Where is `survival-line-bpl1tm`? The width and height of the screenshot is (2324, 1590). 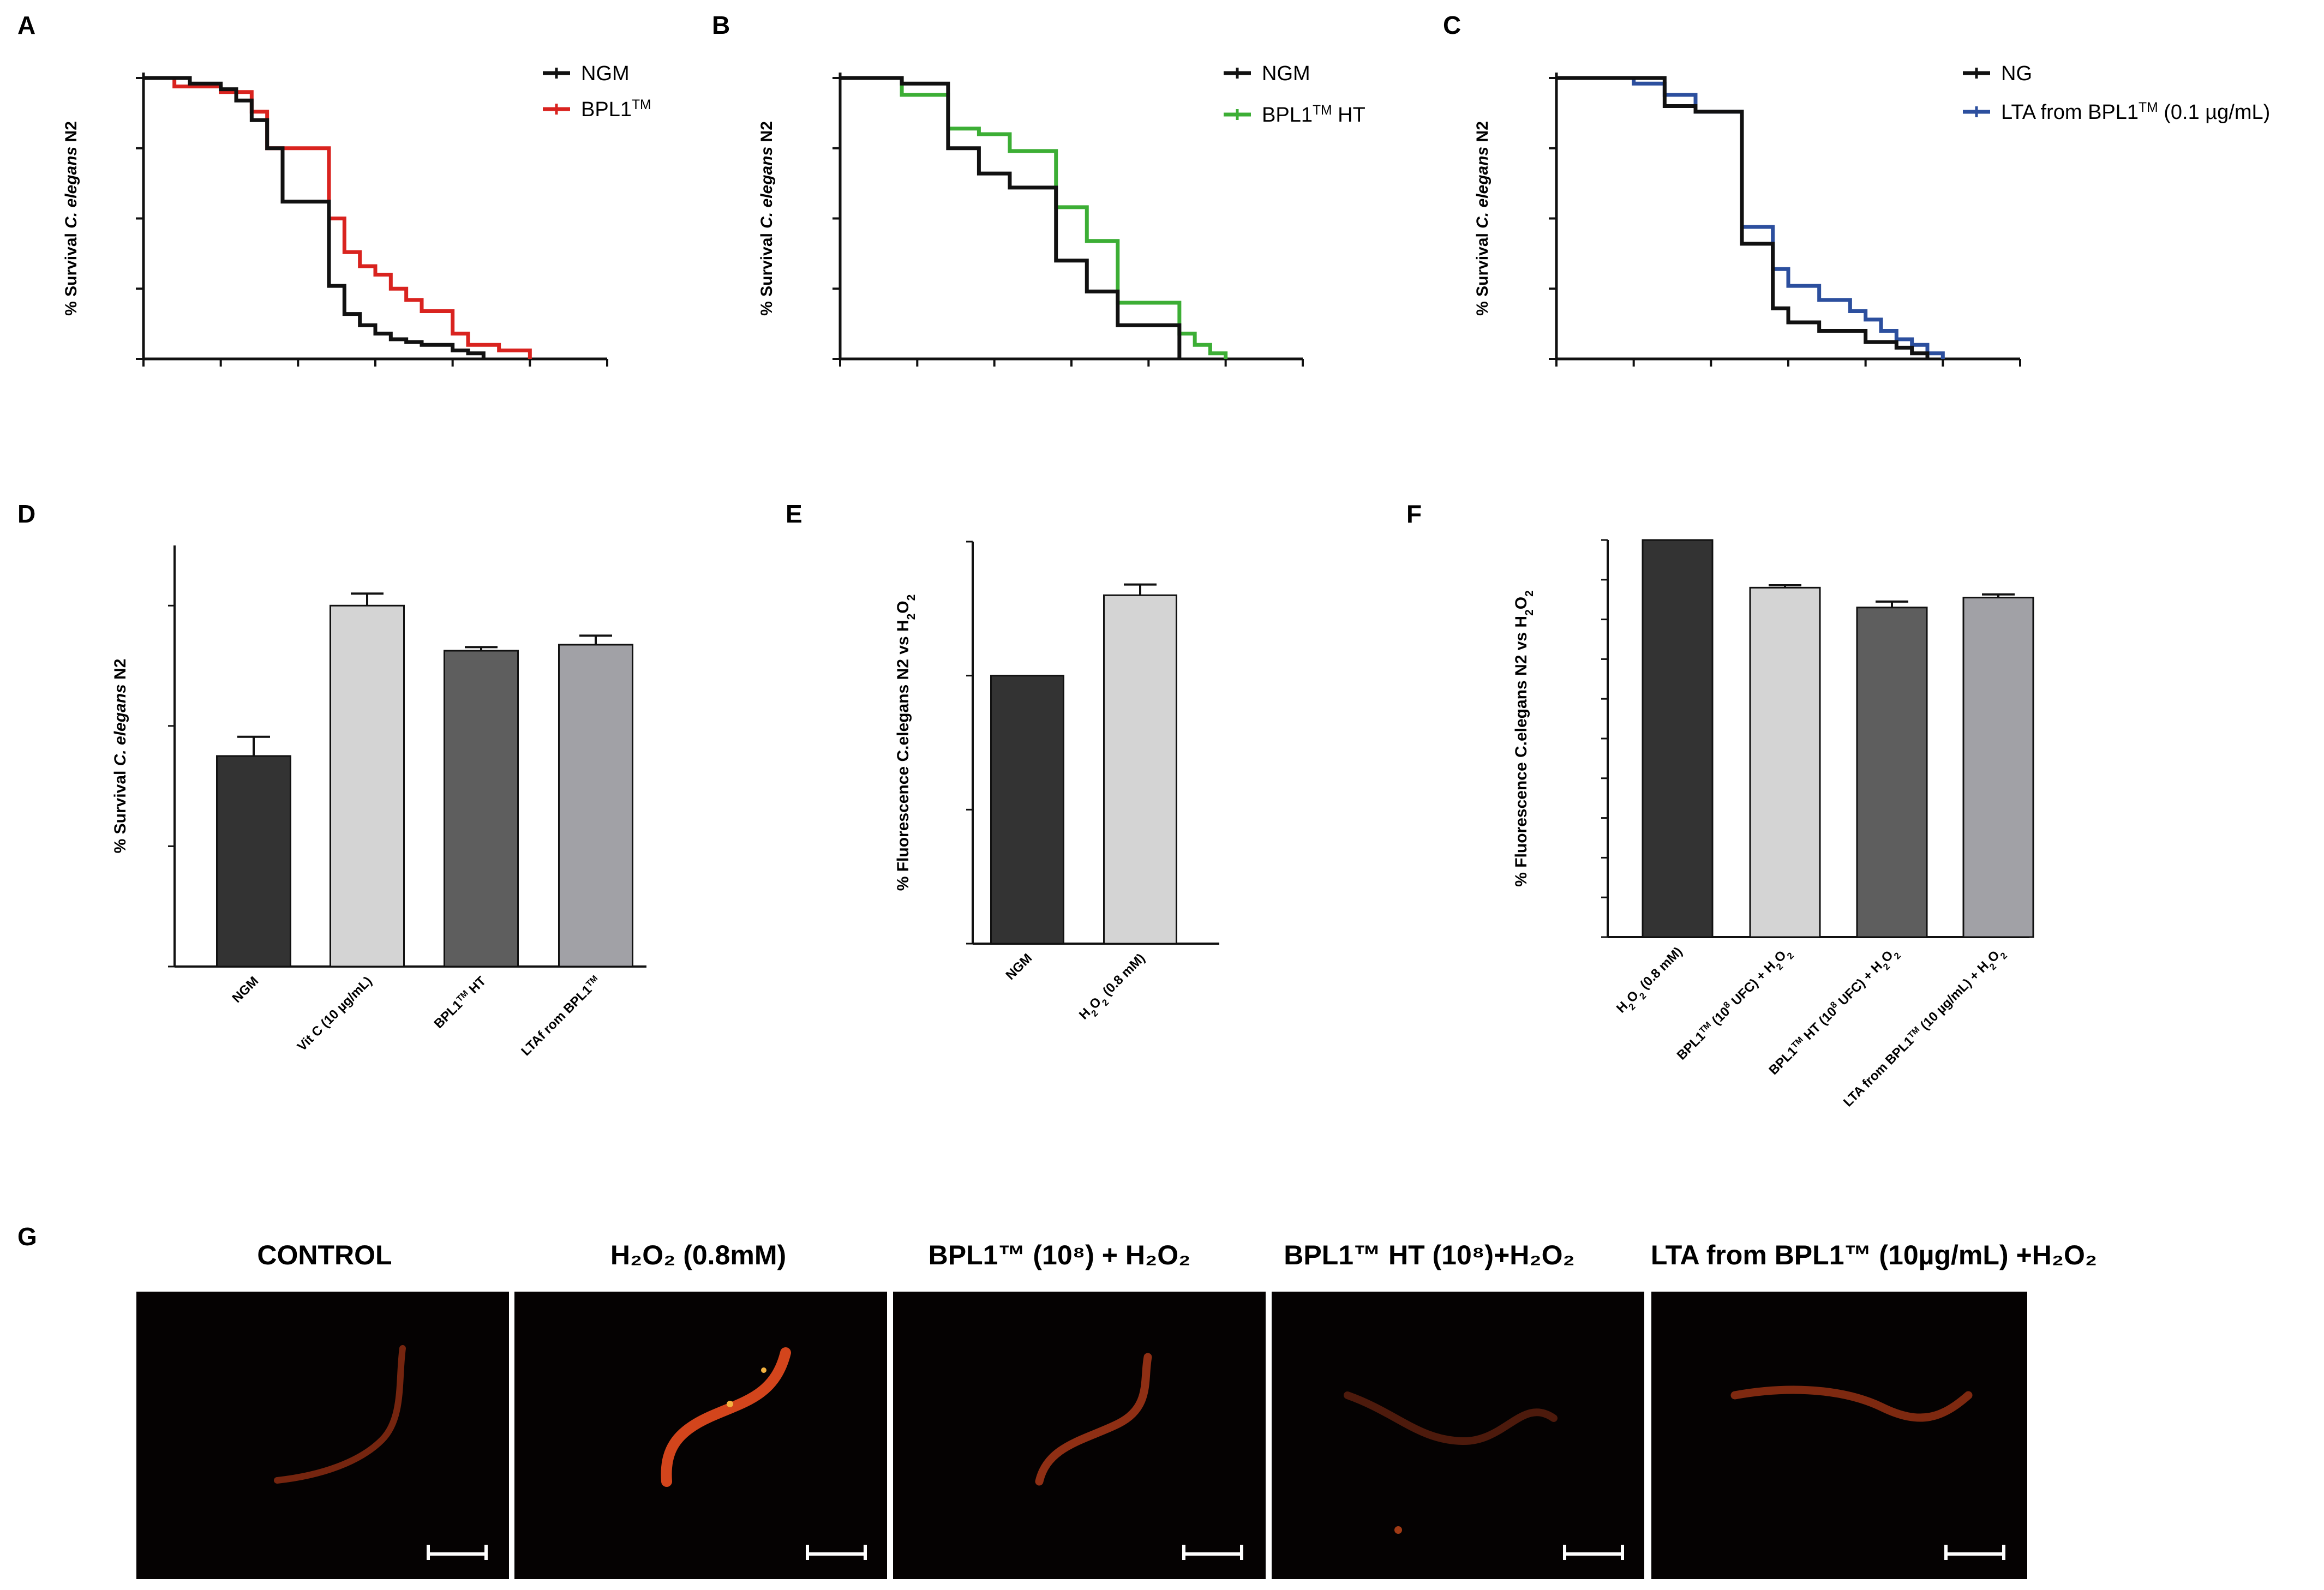
survival-line-bpl1tm is located at coordinates (337, 217).